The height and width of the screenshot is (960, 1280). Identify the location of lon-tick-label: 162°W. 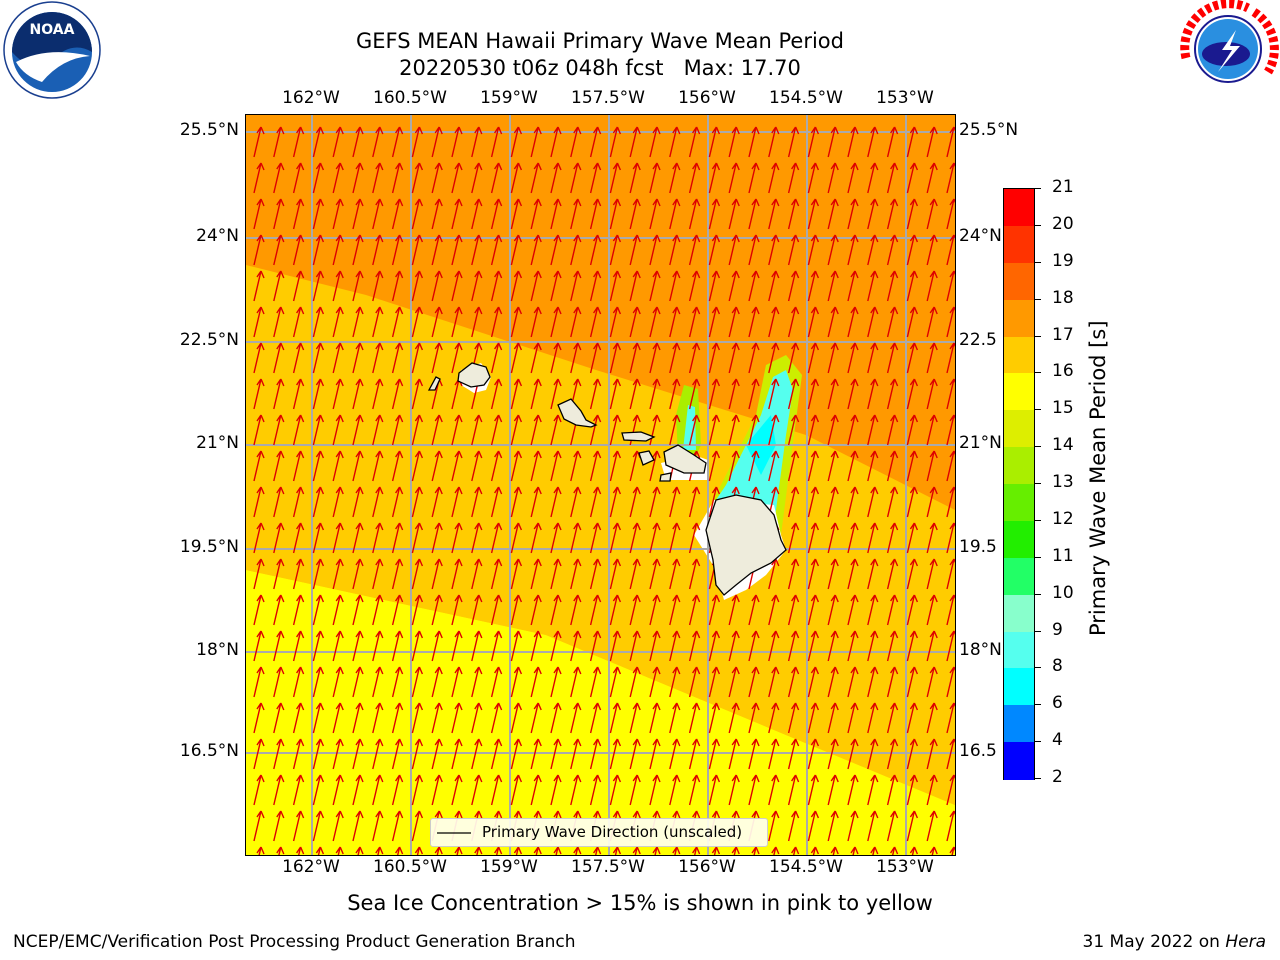
(311, 98).